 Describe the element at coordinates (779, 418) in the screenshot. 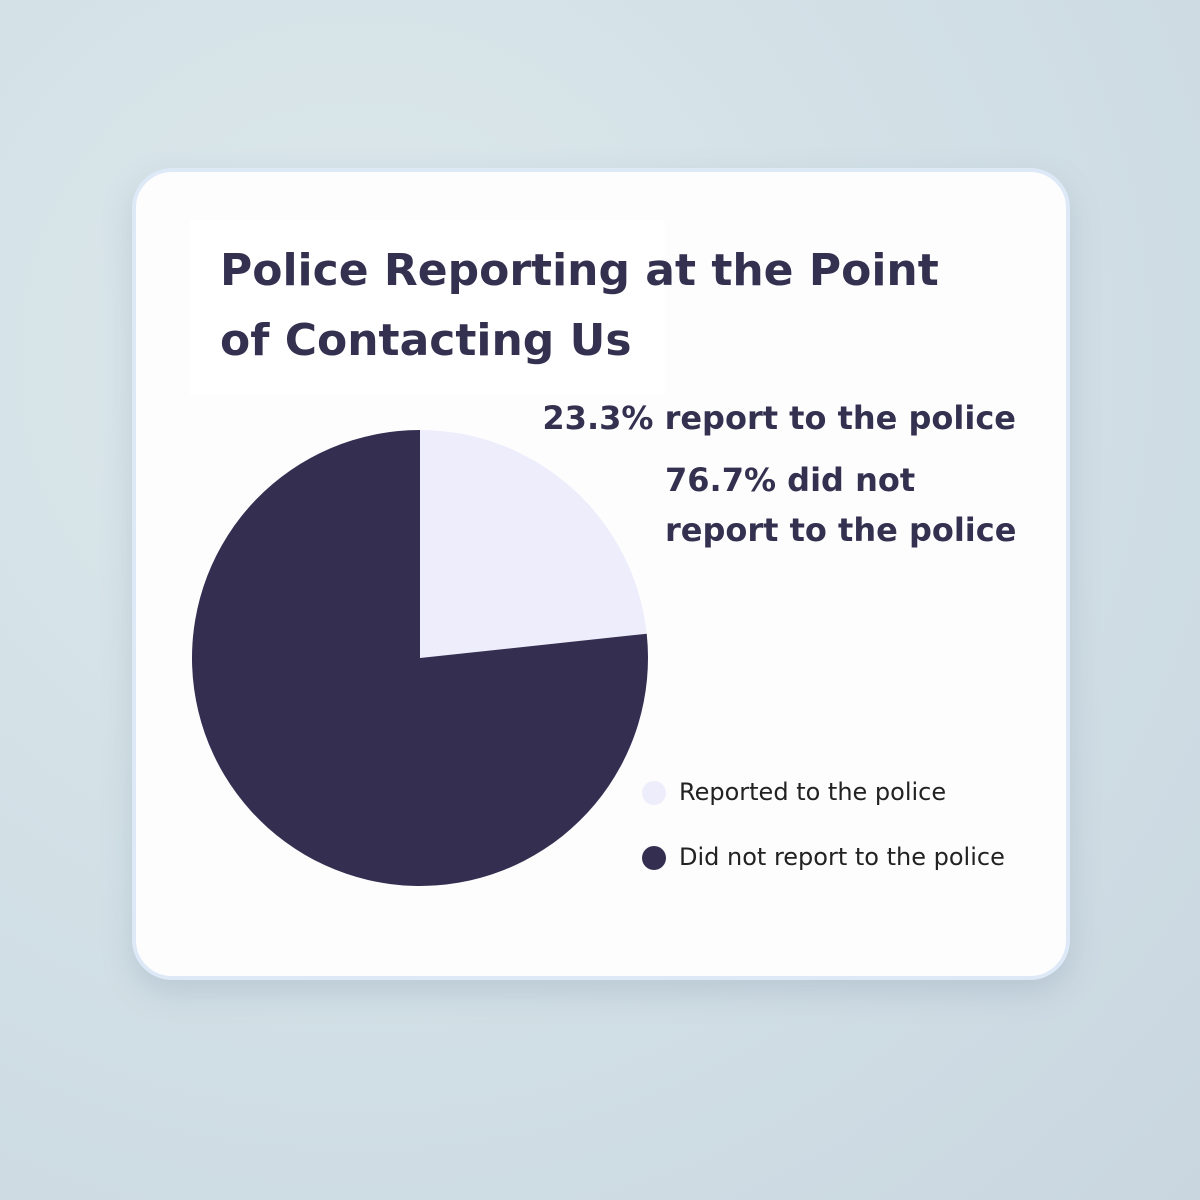

I see `value-label: 23.3% report to the police` at that location.